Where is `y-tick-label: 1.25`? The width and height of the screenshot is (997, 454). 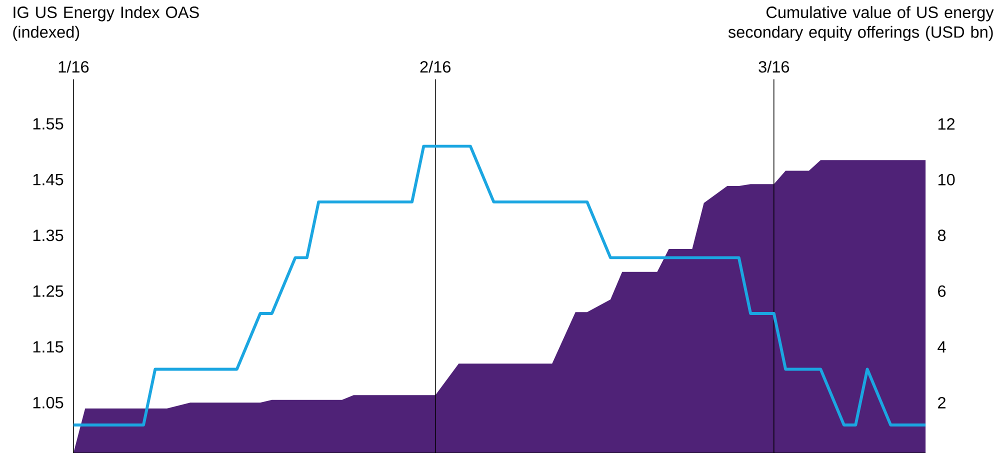 y-tick-label: 1.25 is located at coordinates (48, 291).